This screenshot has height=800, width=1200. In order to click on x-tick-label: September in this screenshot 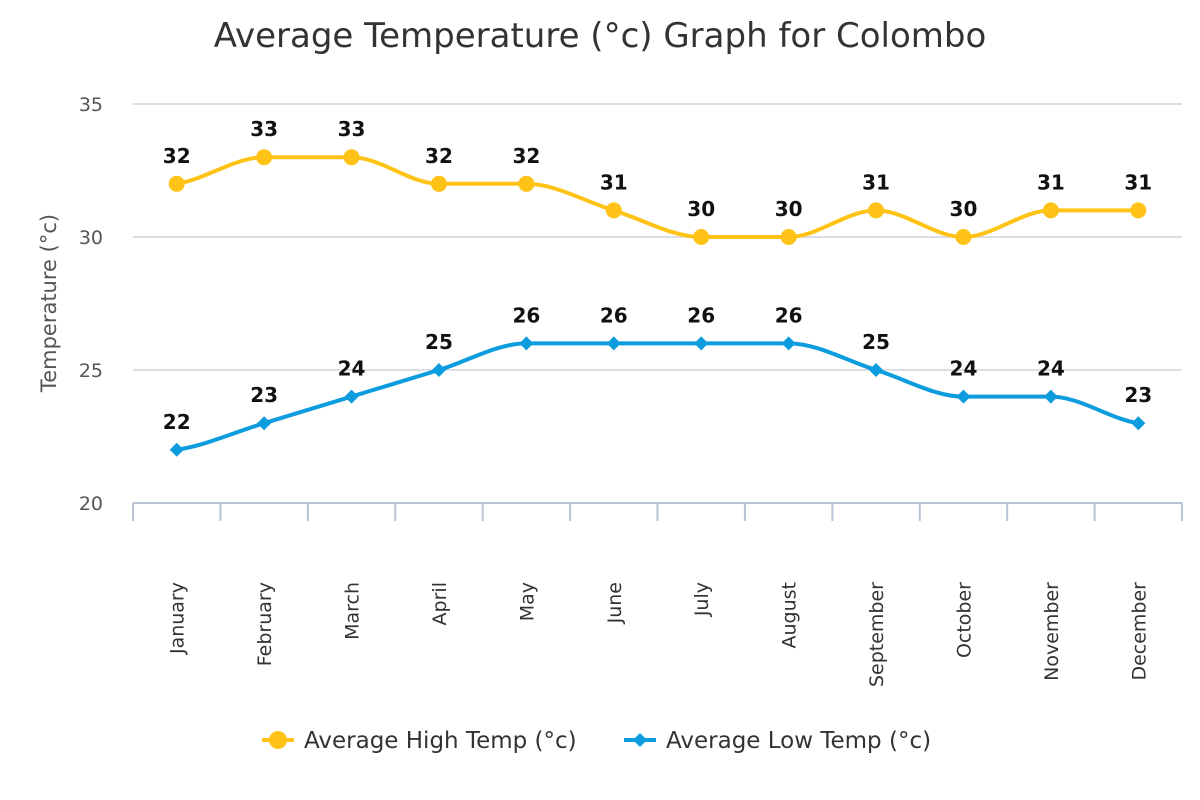, I will do `click(877, 634)`.